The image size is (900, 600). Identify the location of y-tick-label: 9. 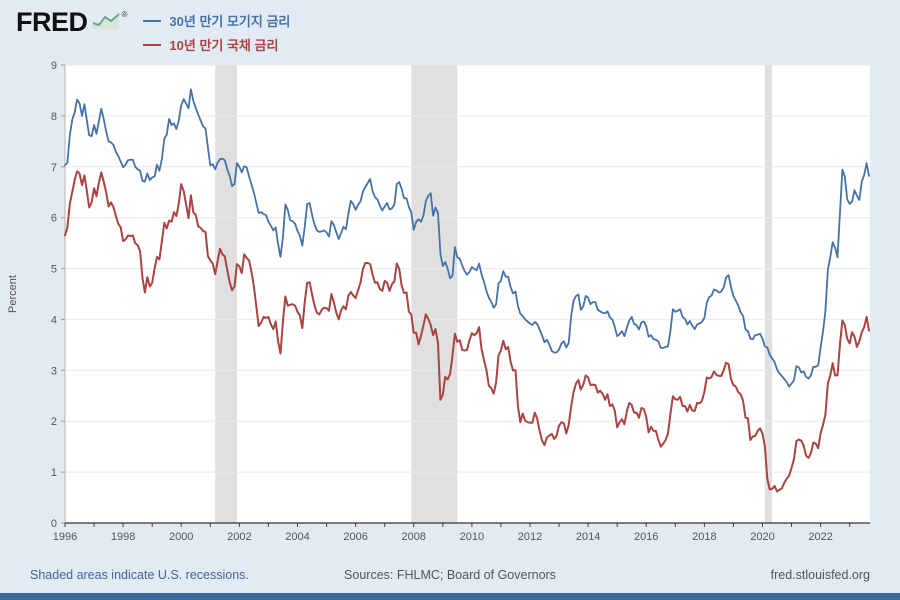
(54, 66).